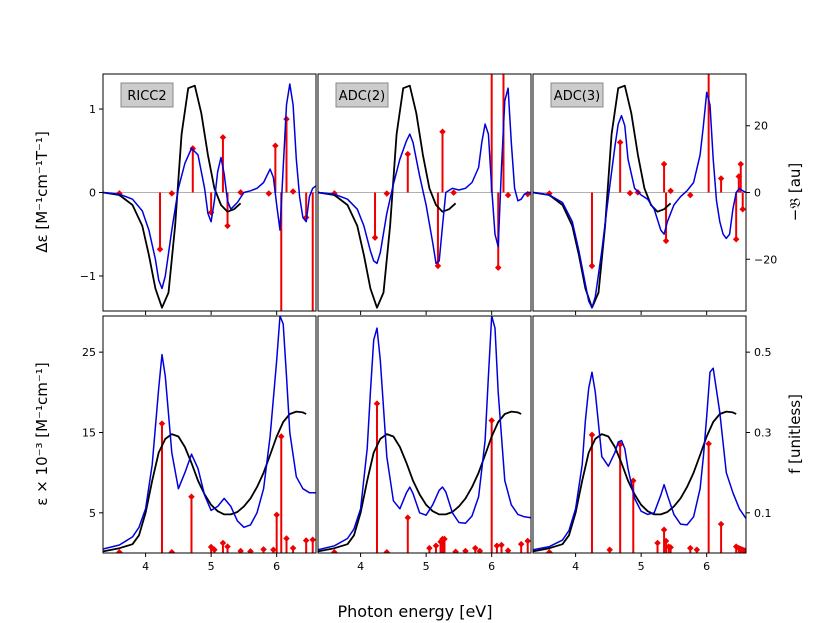 Image resolution: width=830 pixels, height=623 pixels. I want to click on panel-bottom-0-plot-area, so click(209, 434).